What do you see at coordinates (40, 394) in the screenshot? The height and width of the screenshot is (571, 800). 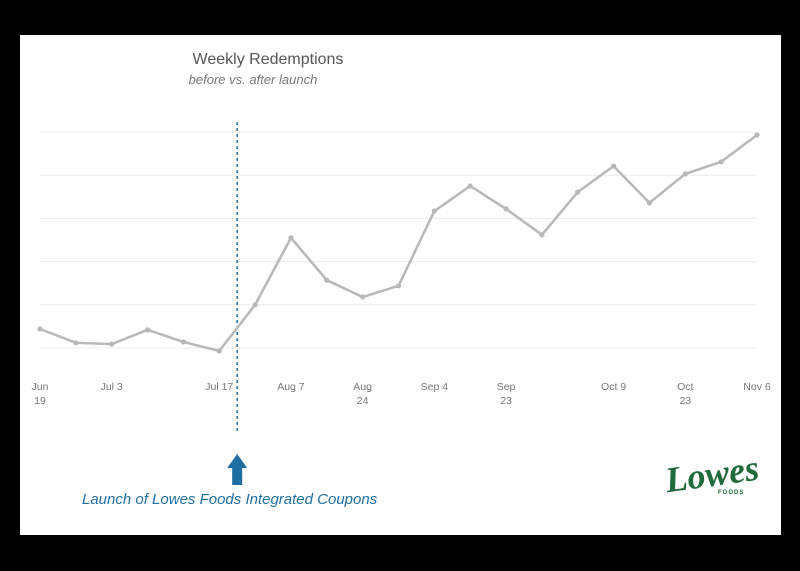 I see `x-tick-label: Jun 19` at bounding box center [40, 394].